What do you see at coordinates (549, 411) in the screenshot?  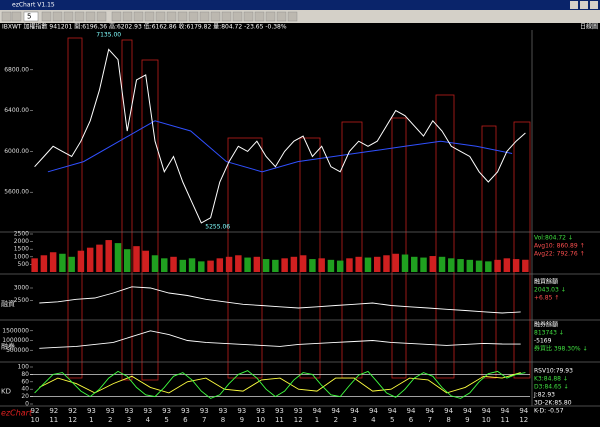 I see `legend-entry: K-D: -0.57` at bounding box center [549, 411].